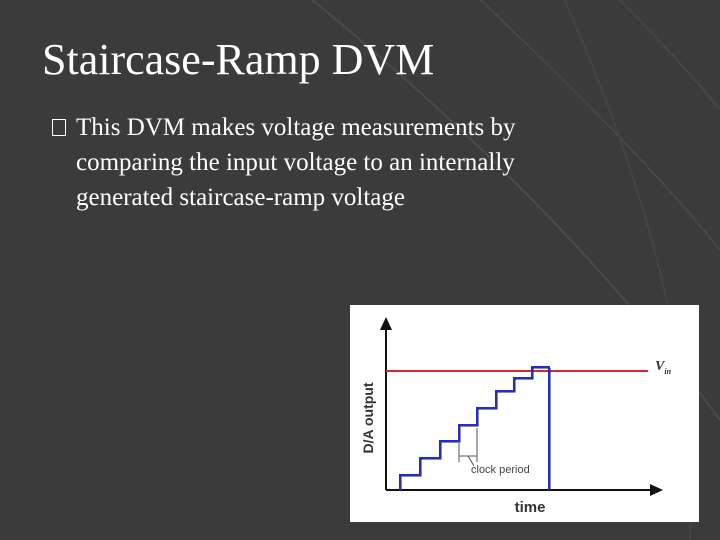 The width and height of the screenshot is (720, 540). I want to click on x-axis-label: time, so click(530, 507).